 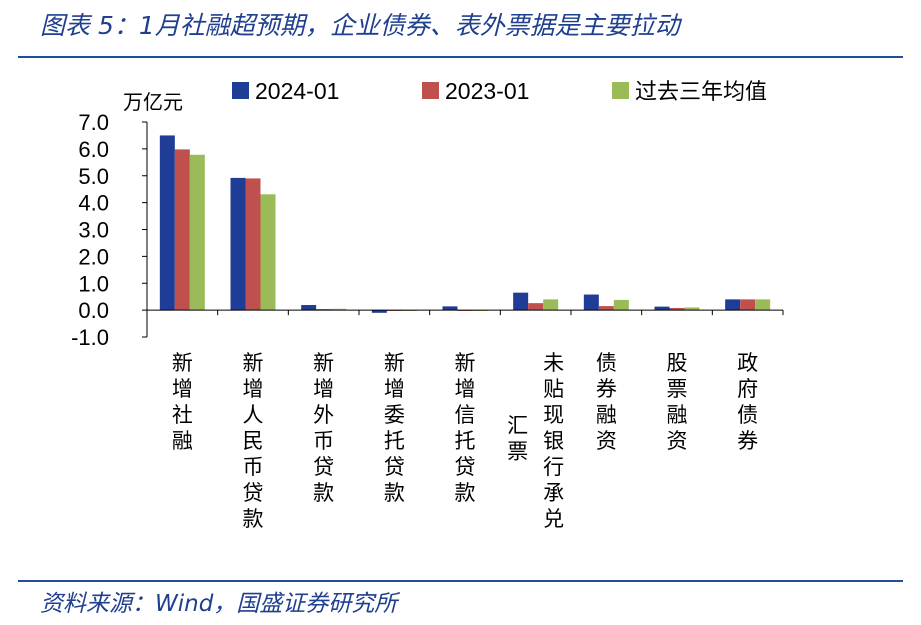 What do you see at coordinates (253, 441) in the screenshot?
I see `x-category-label: 新增人民币贷款` at bounding box center [253, 441].